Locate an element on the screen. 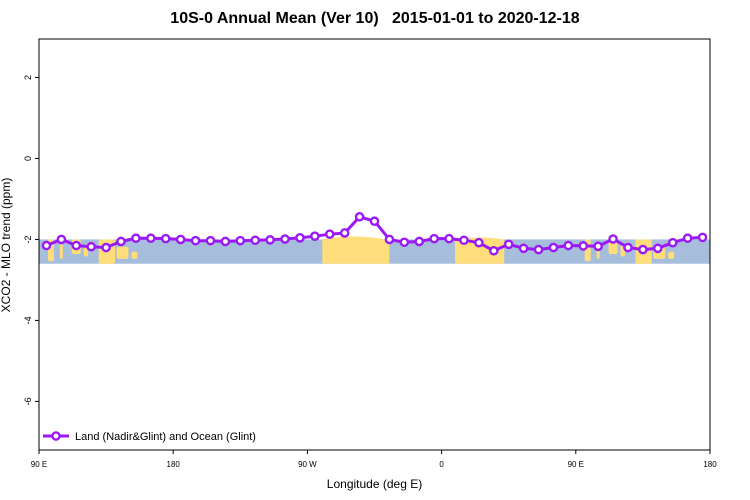 The height and width of the screenshot is (500, 750). x-tick-label: 90 W is located at coordinates (307, 464).